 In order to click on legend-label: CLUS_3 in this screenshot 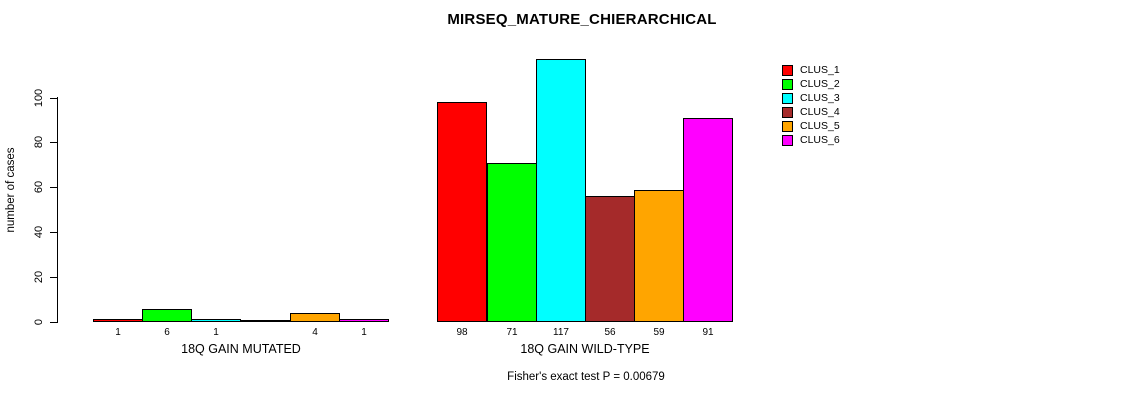, I will do `click(820, 98)`.